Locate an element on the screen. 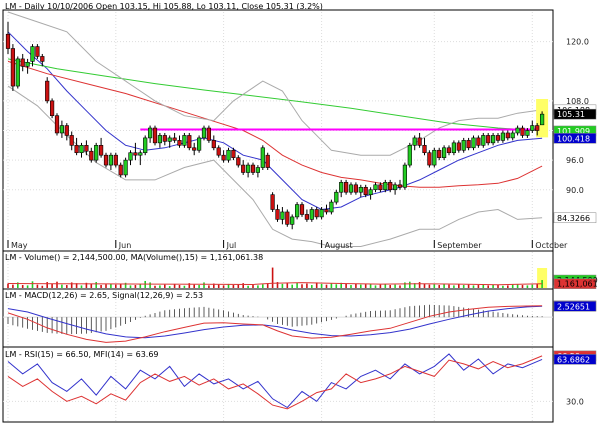 The height and width of the screenshot is (426, 600). volume-axis-tags: 2,144,5001,161,061 is located at coordinates (575, 281).